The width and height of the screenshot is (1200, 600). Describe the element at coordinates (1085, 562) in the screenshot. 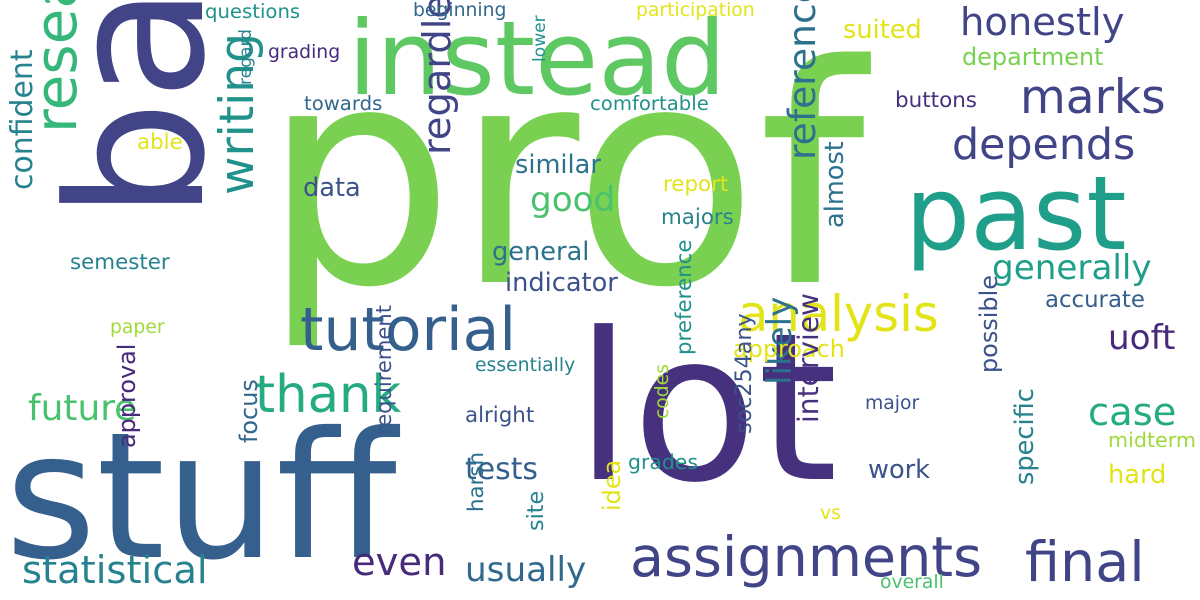

I see `word-final: final` at that location.